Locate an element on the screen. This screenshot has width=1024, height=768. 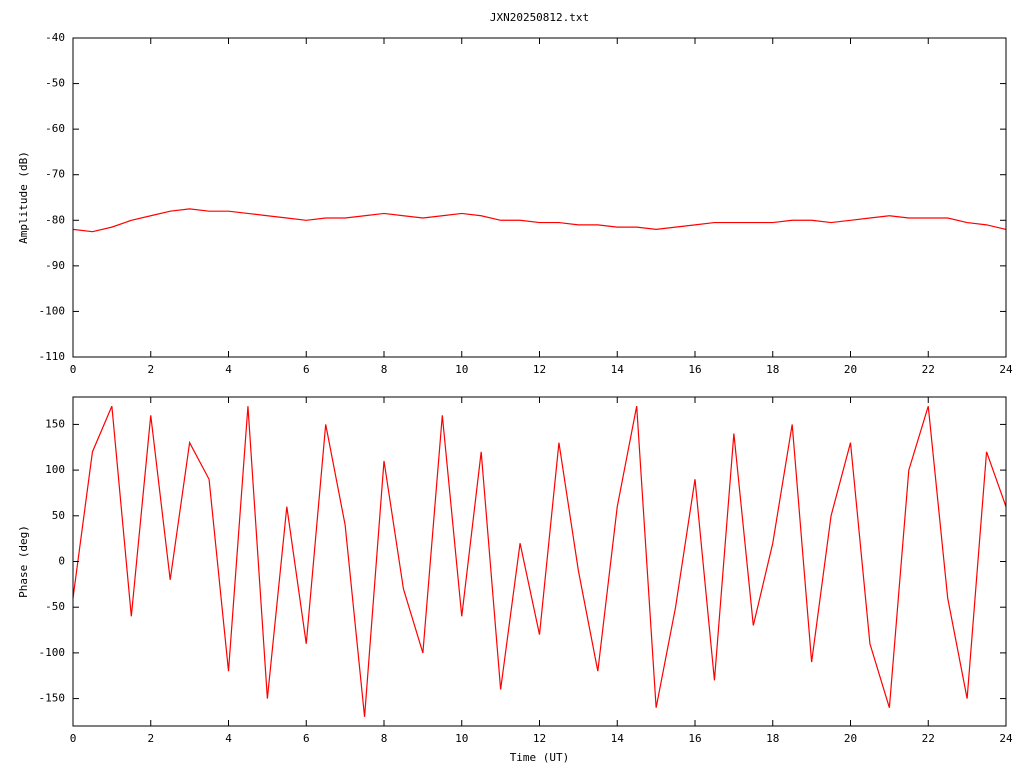
y-tick-label: -110 is located at coordinates (52, 356).